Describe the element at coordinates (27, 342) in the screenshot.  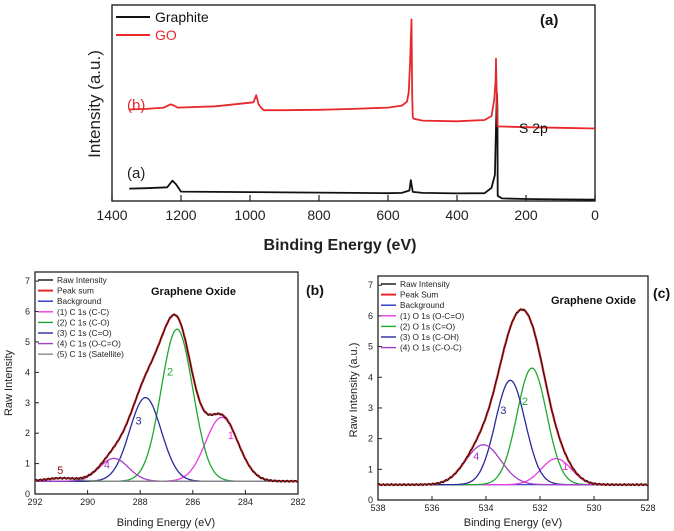
I see `panel-b-ytick-label: 5` at that location.